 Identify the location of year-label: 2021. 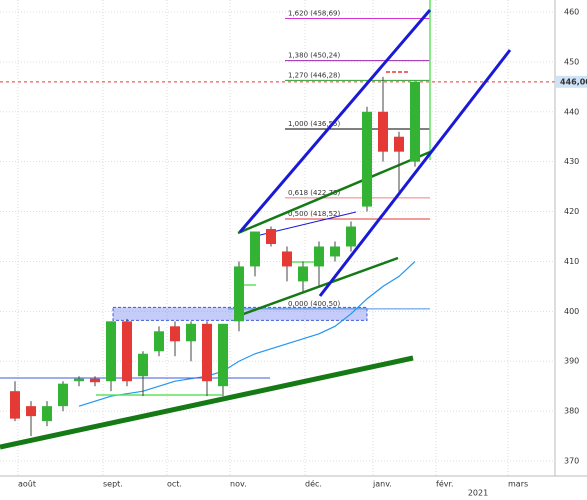
(478, 493).